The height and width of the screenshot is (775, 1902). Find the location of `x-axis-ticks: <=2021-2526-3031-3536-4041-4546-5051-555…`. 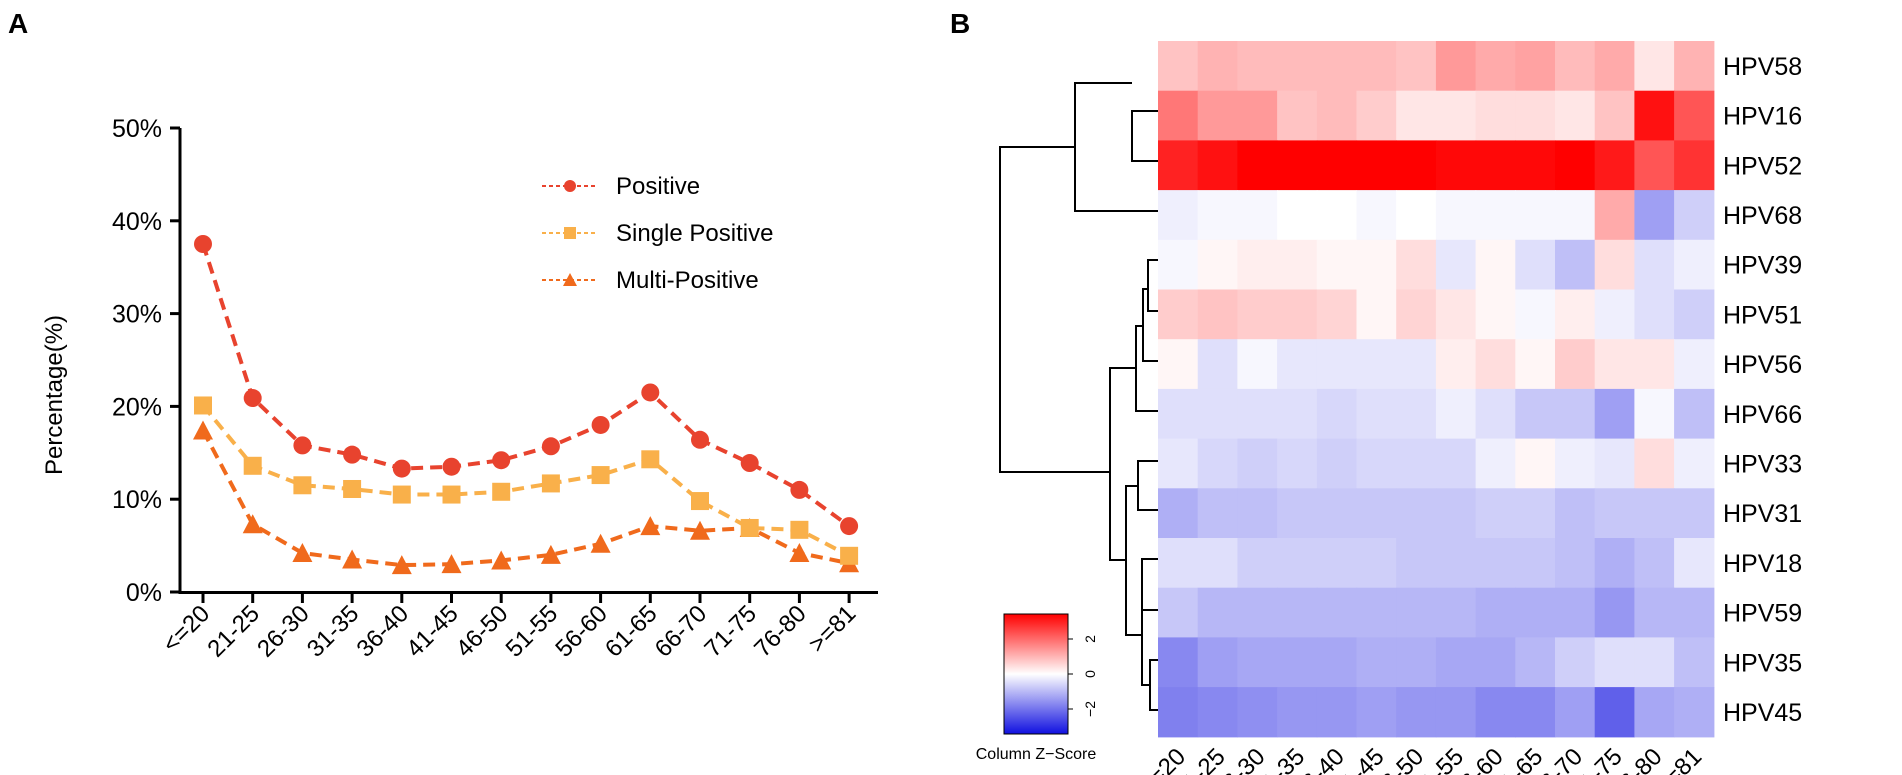

x-axis-ticks: <=2021-2526-3031-3536-4041-4546-5051-555… is located at coordinates (509, 627).